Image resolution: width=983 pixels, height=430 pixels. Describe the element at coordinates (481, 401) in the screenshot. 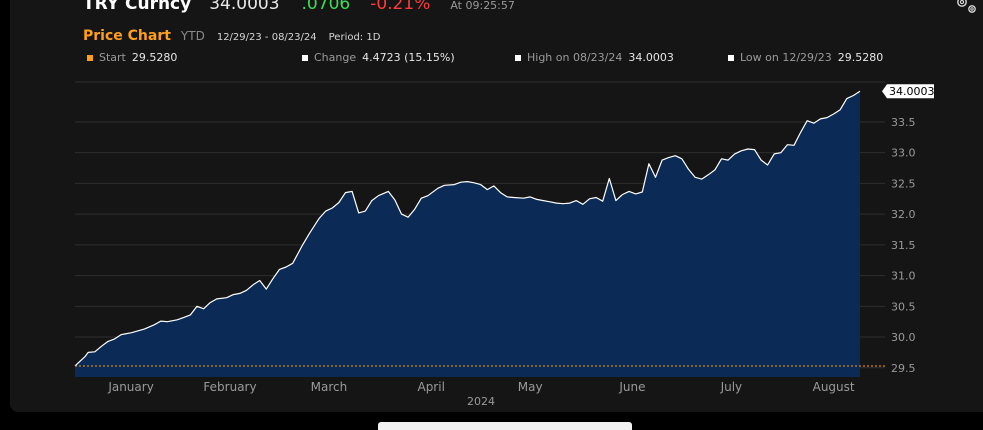

I see `x-axis-year-label: 2024` at that location.